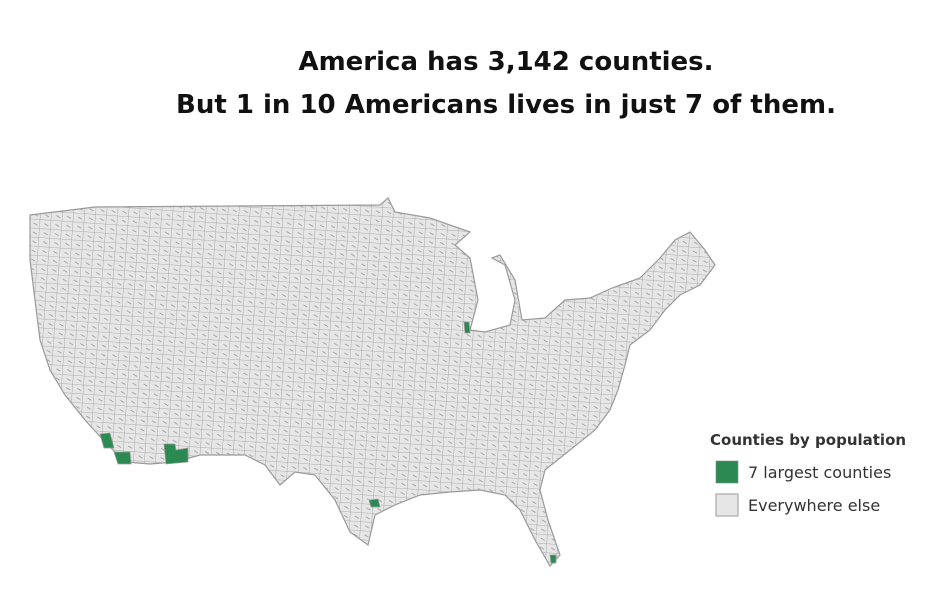  Describe the element at coordinates (814, 505) in the screenshot. I see `legend-label: Everywhere else` at that location.